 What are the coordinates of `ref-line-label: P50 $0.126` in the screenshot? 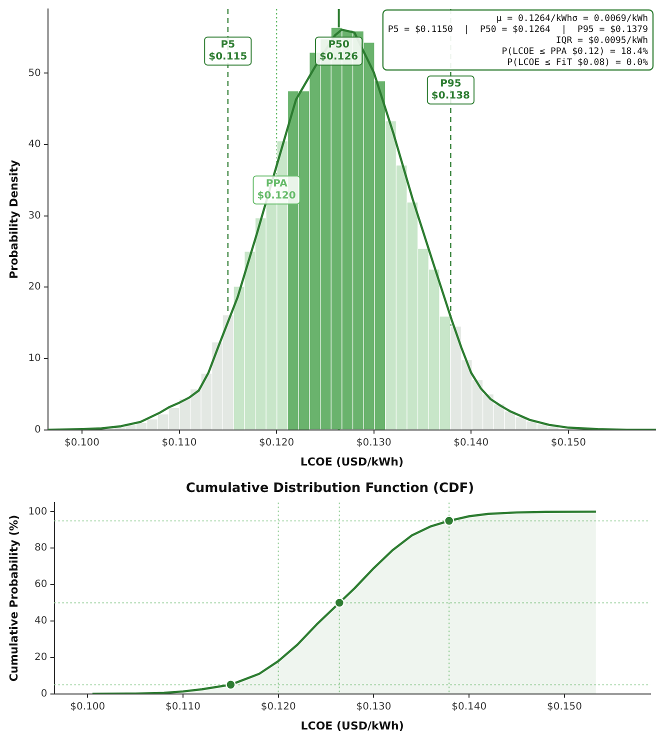 It's located at (339, 51).